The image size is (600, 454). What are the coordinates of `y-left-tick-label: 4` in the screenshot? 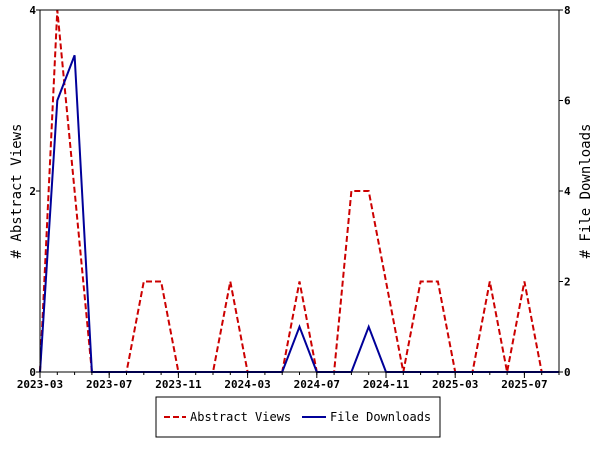 It's located at (32, 10).